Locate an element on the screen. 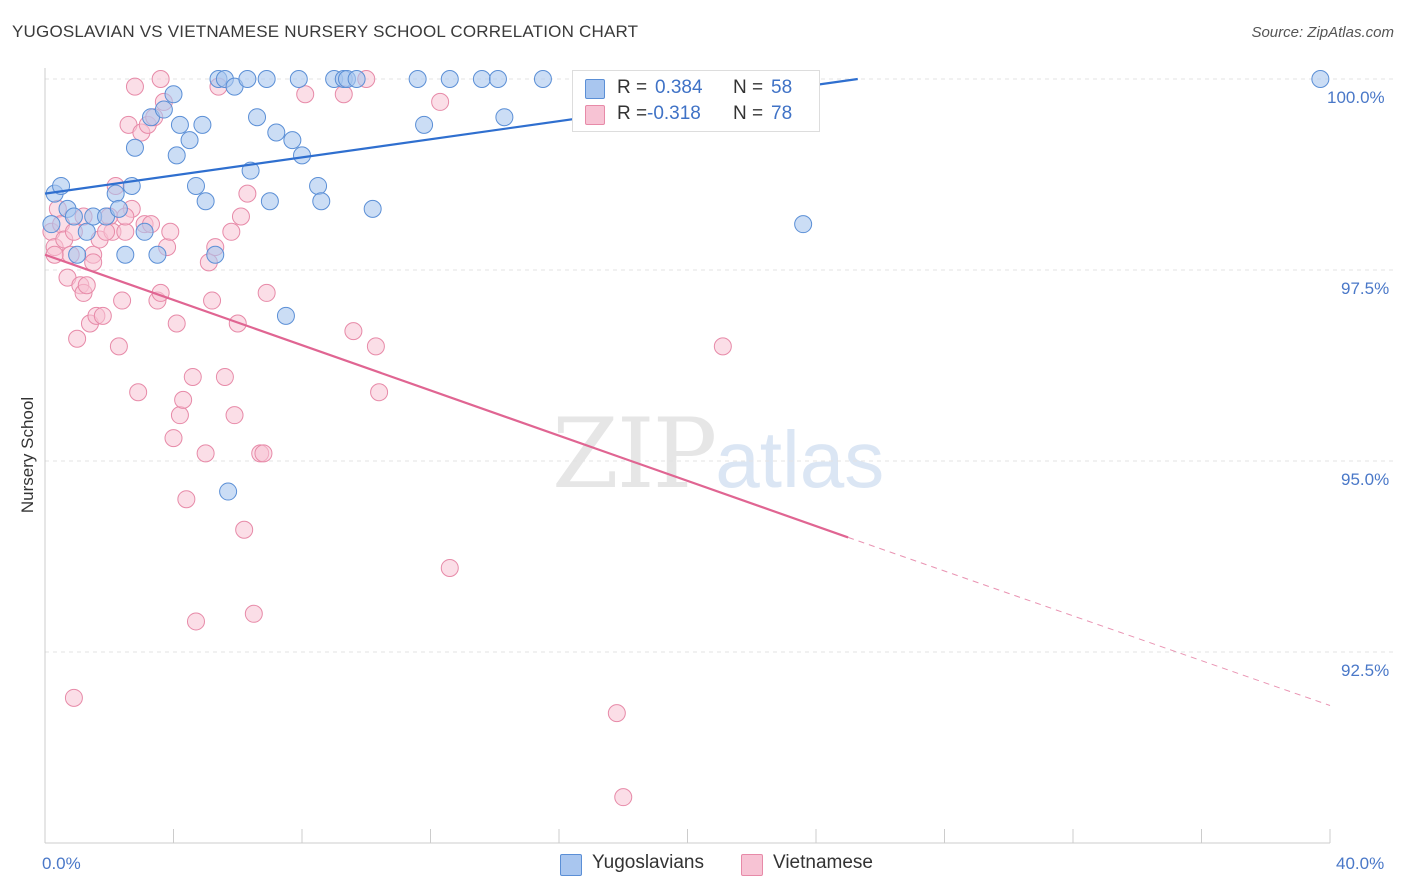 The width and height of the screenshot is (1406, 892). legend-swatch-vietnamese is located at coordinates (595, 115).